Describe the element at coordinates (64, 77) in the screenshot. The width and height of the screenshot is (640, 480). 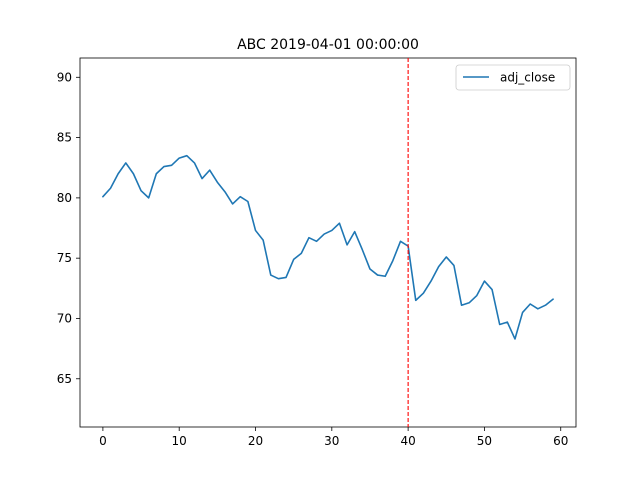
I see `y-tick-label: 90` at that location.